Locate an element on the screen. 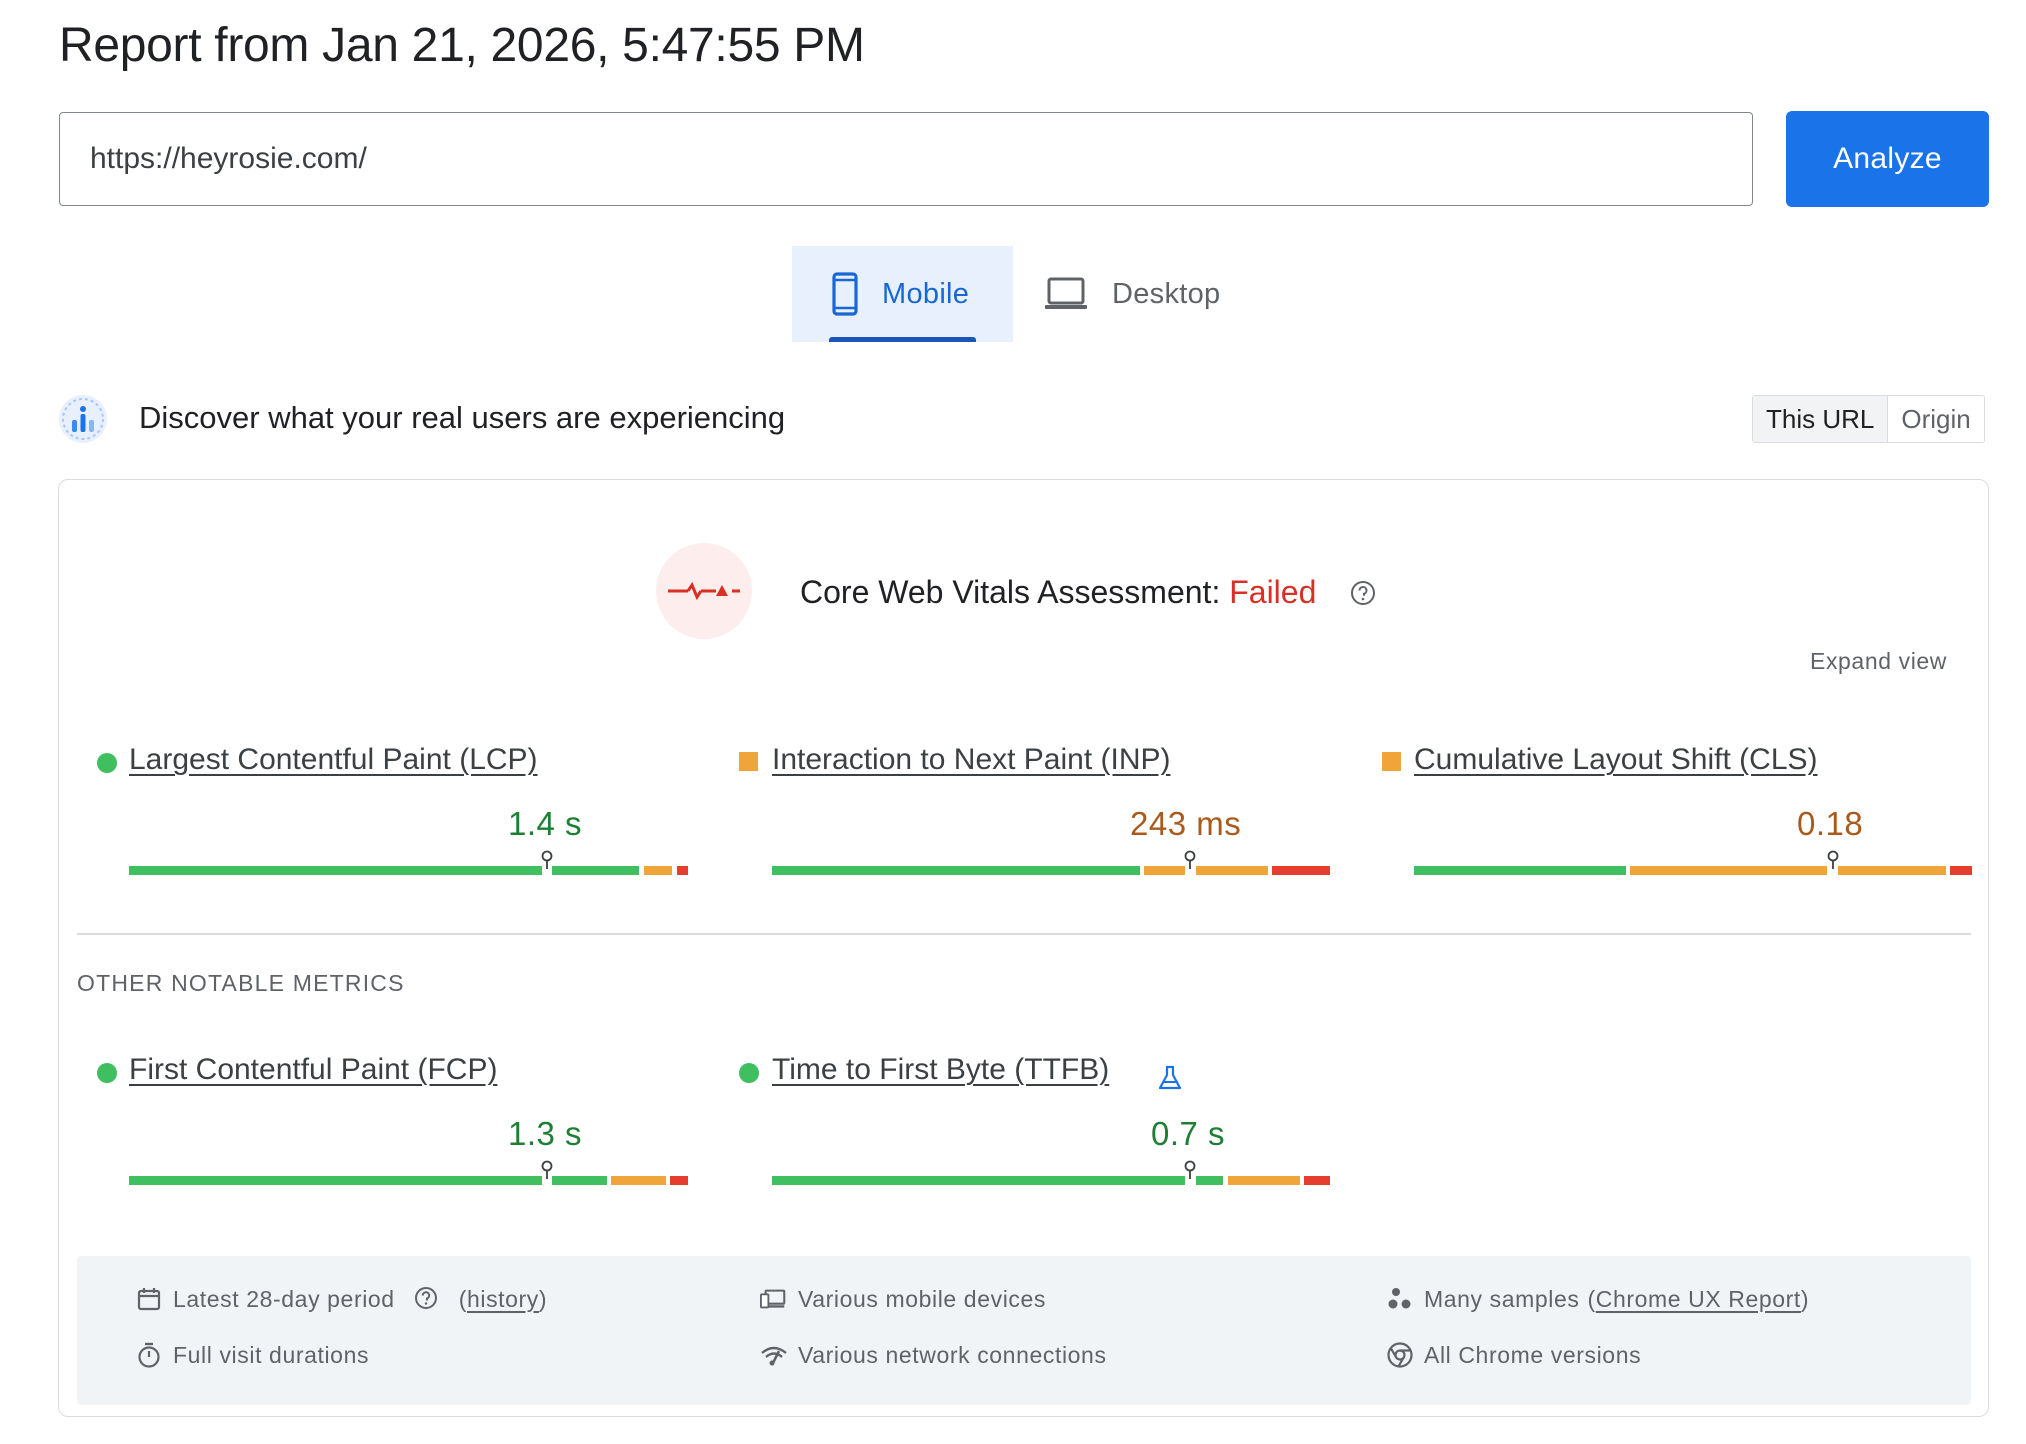 The width and height of the screenshot is (2026, 1444). metric-inp-value: 243 ms is located at coordinates (1186, 823).